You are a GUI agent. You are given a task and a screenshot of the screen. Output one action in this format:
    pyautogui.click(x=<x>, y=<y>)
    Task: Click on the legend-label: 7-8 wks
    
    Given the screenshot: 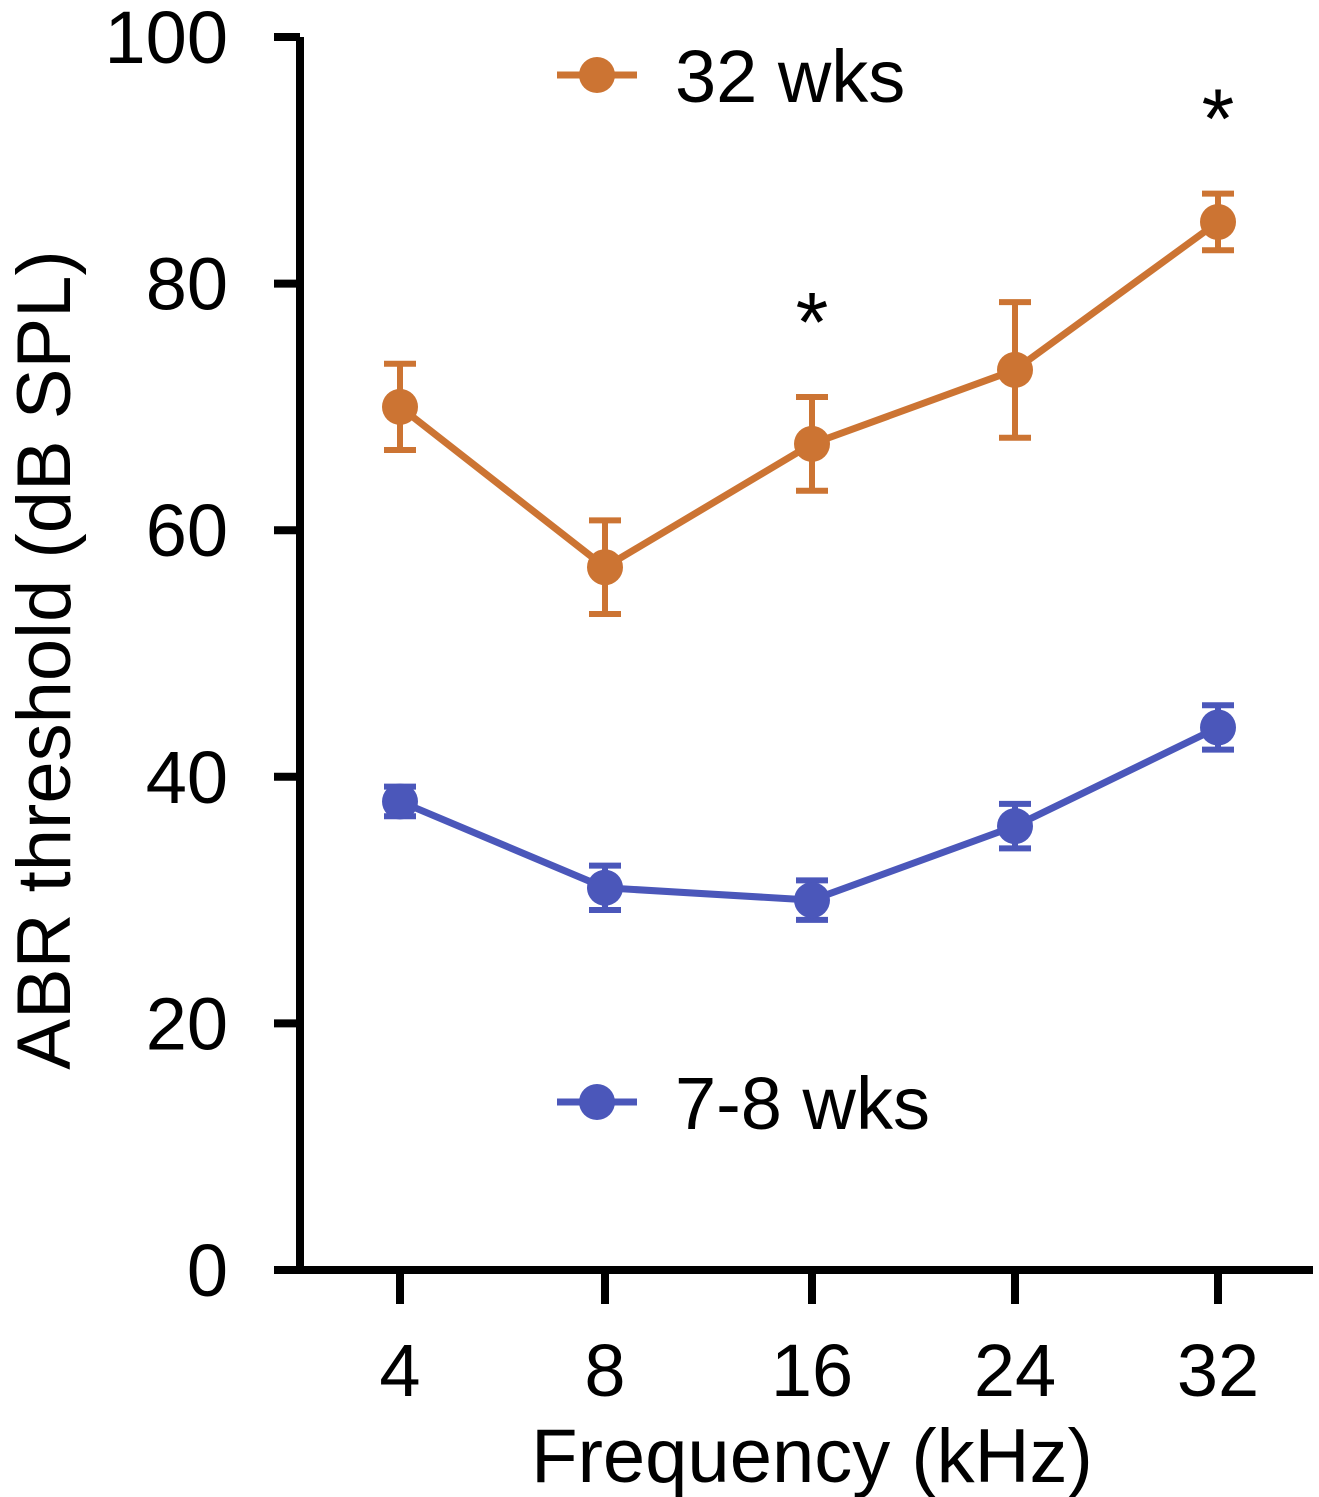 What is the action you would take?
    pyautogui.click(x=802, y=1103)
    